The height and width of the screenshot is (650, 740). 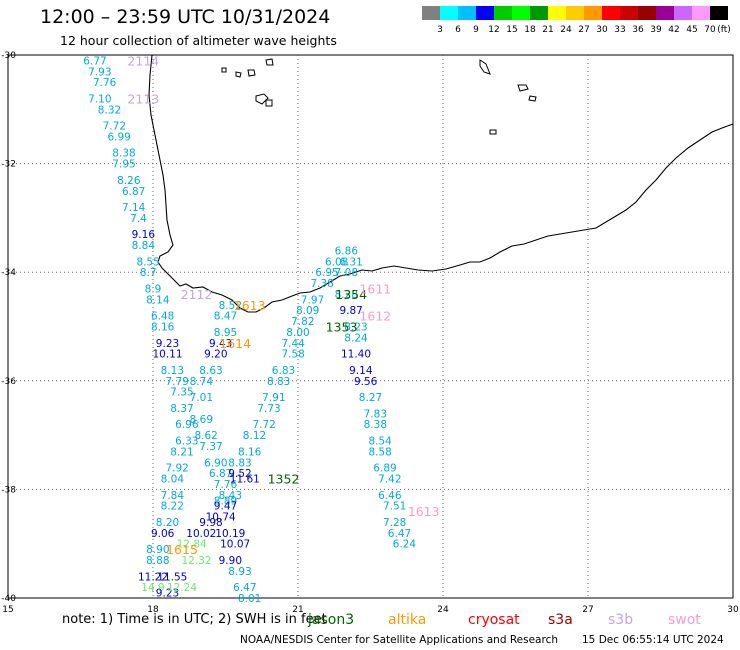 What do you see at coordinates (283, 371) in the screenshot?
I see `swh-value: 6.83` at bounding box center [283, 371].